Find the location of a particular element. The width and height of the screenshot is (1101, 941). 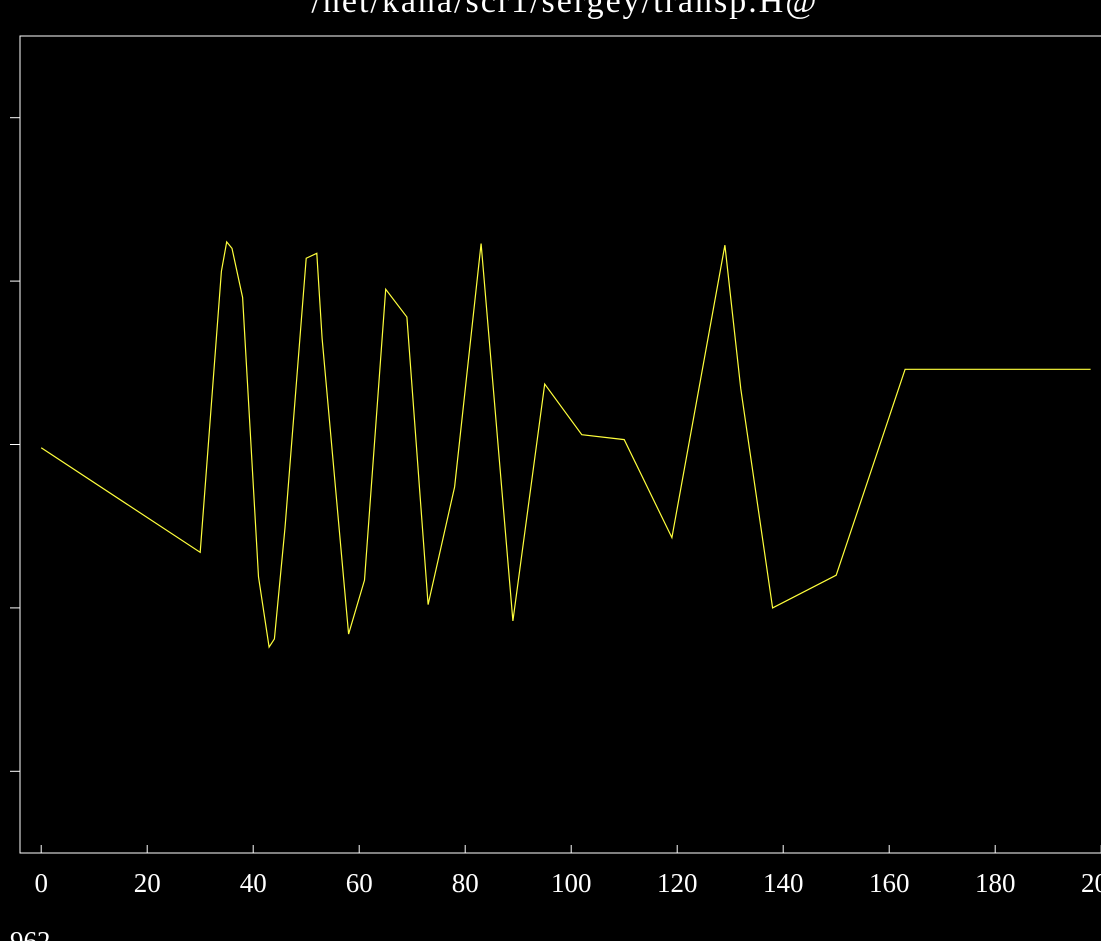

x-tick-label: 60 is located at coordinates (359, 883).